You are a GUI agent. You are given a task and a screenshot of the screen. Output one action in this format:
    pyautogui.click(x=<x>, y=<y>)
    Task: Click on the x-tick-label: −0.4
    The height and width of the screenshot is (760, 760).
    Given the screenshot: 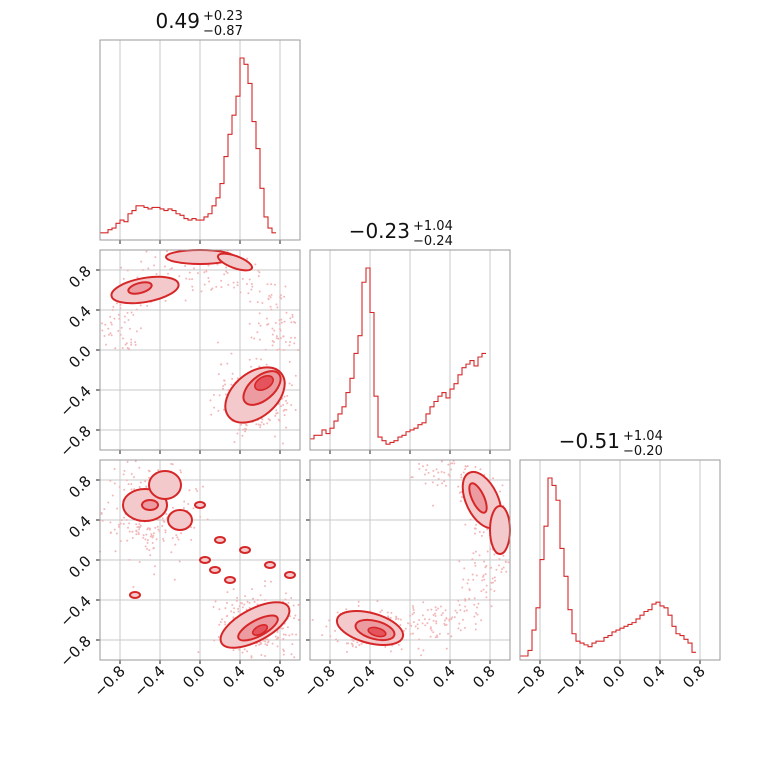 What is the action you would take?
    pyautogui.click(x=569, y=681)
    